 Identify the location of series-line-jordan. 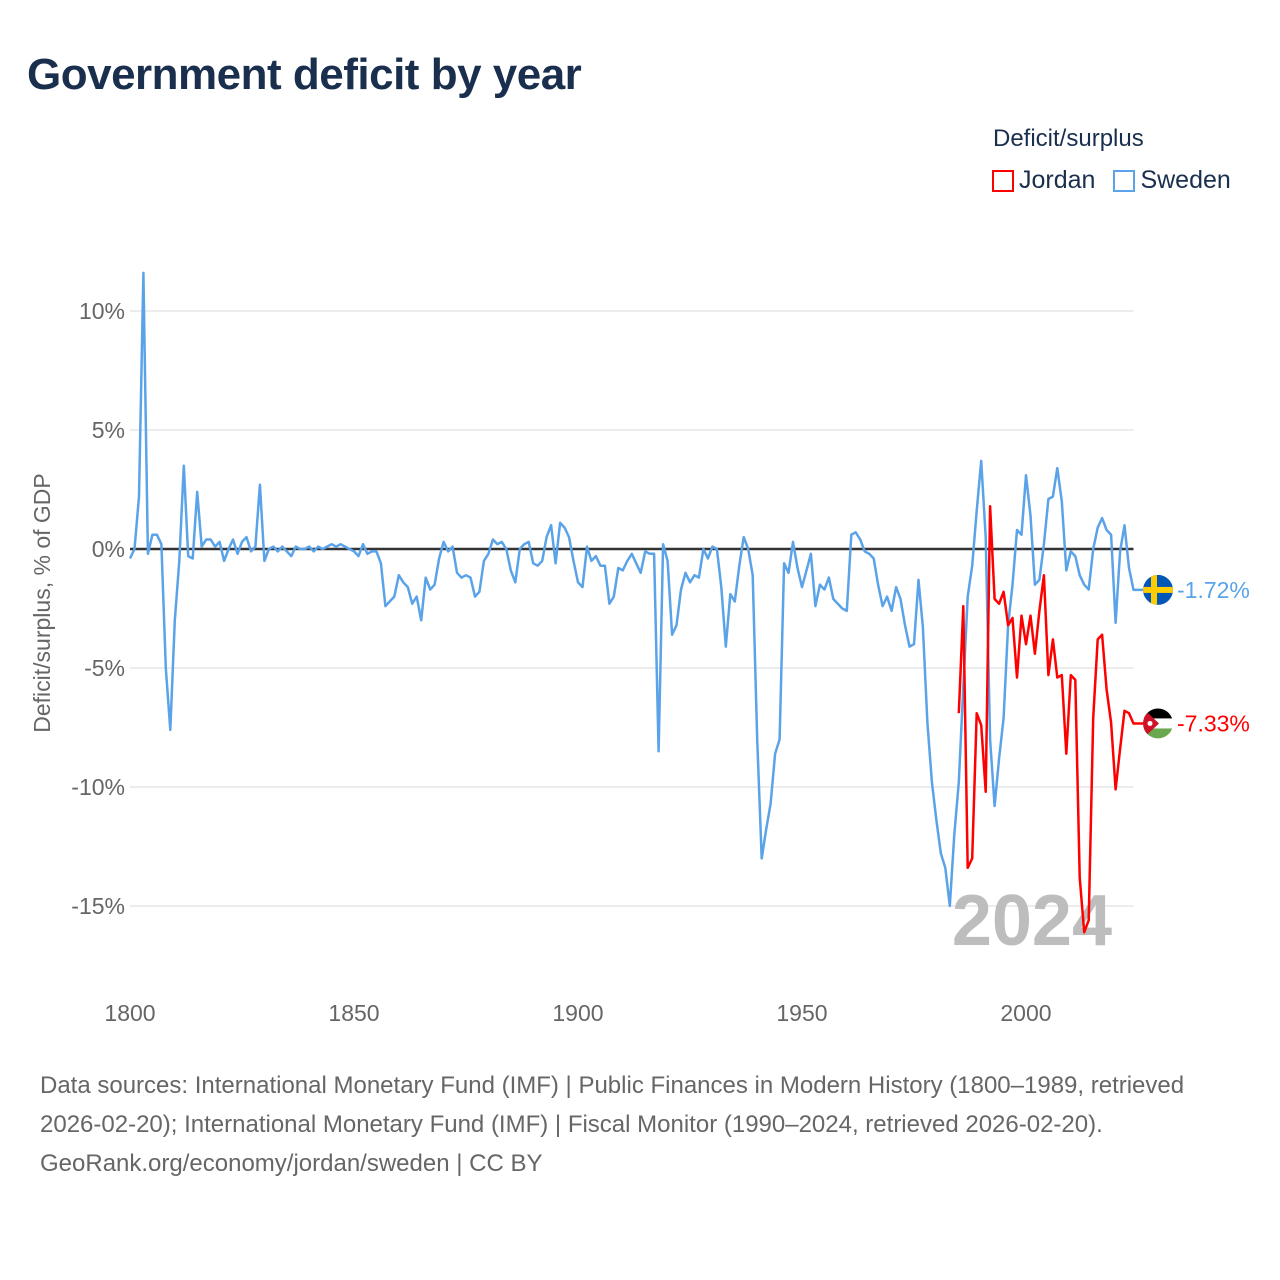
(1057, 719).